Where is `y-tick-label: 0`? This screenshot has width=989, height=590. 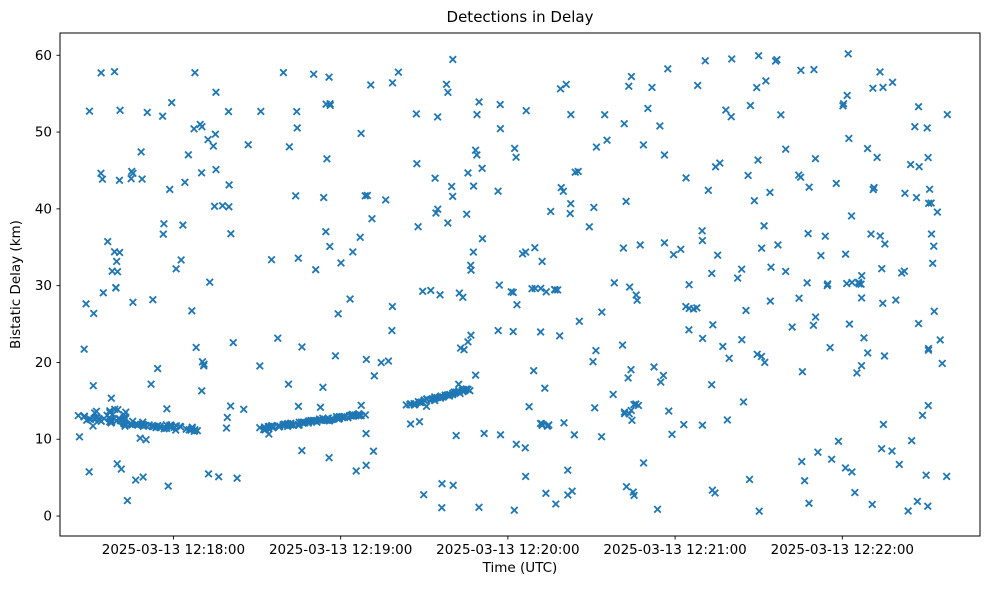 y-tick-label: 0 is located at coordinates (47, 517).